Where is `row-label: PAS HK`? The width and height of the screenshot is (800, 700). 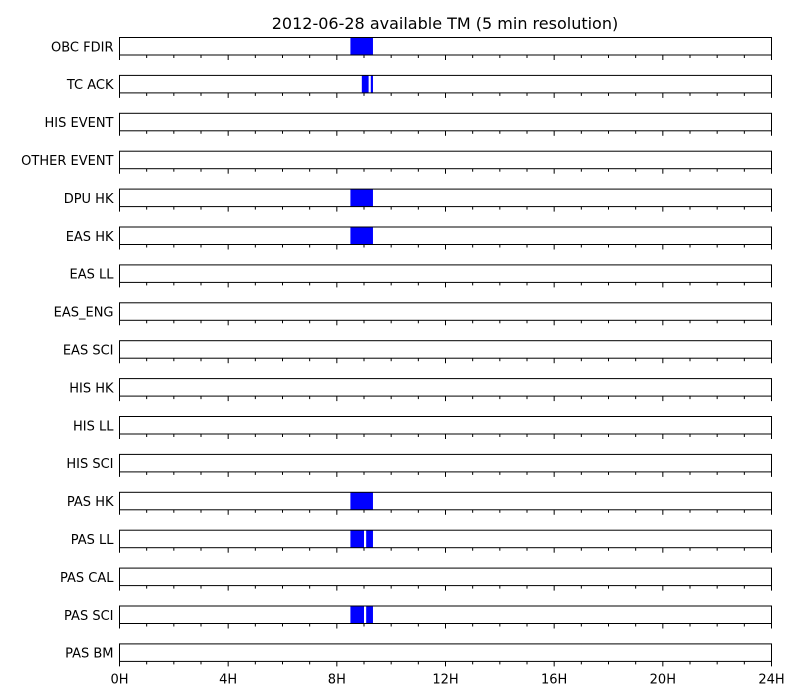 row-label: PAS HK is located at coordinates (90, 502).